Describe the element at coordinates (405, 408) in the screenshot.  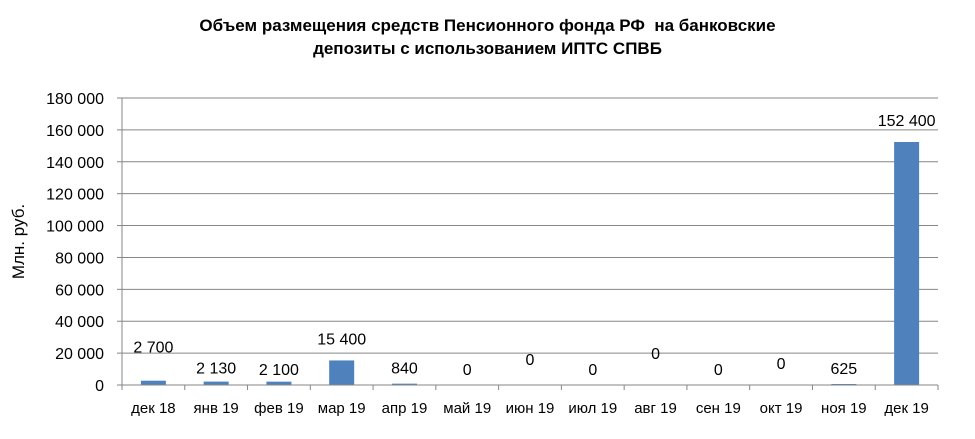
I see `x-tick-label: апр 19` at that location.